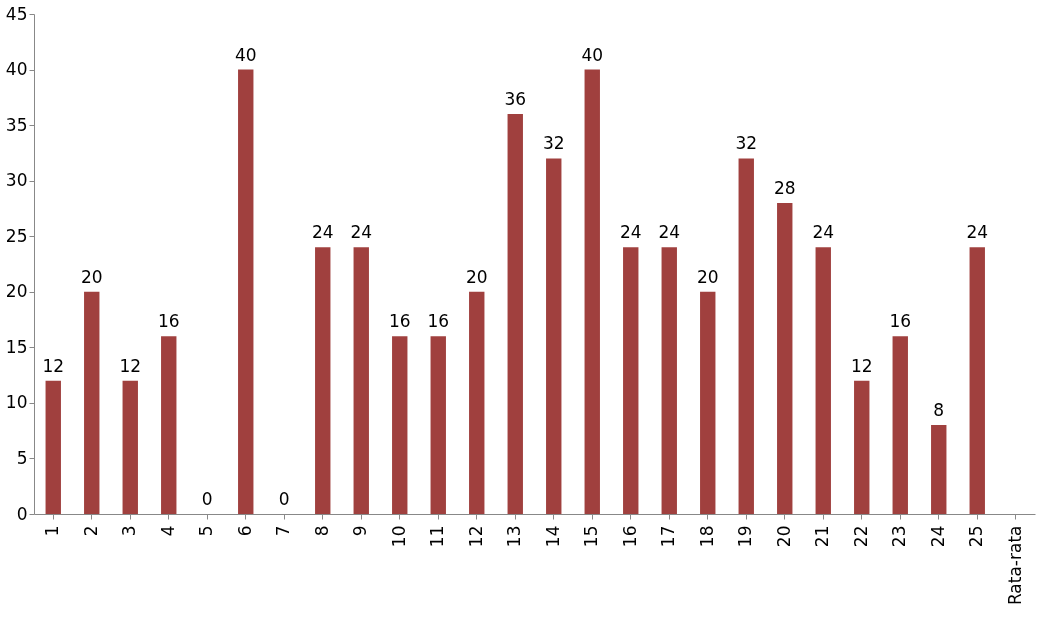 The height and width of the screenshot is (620, 1053). Describe the element at coordinates (629, 536) in the screenshot. I see `x-tick-label: 16` at that location.